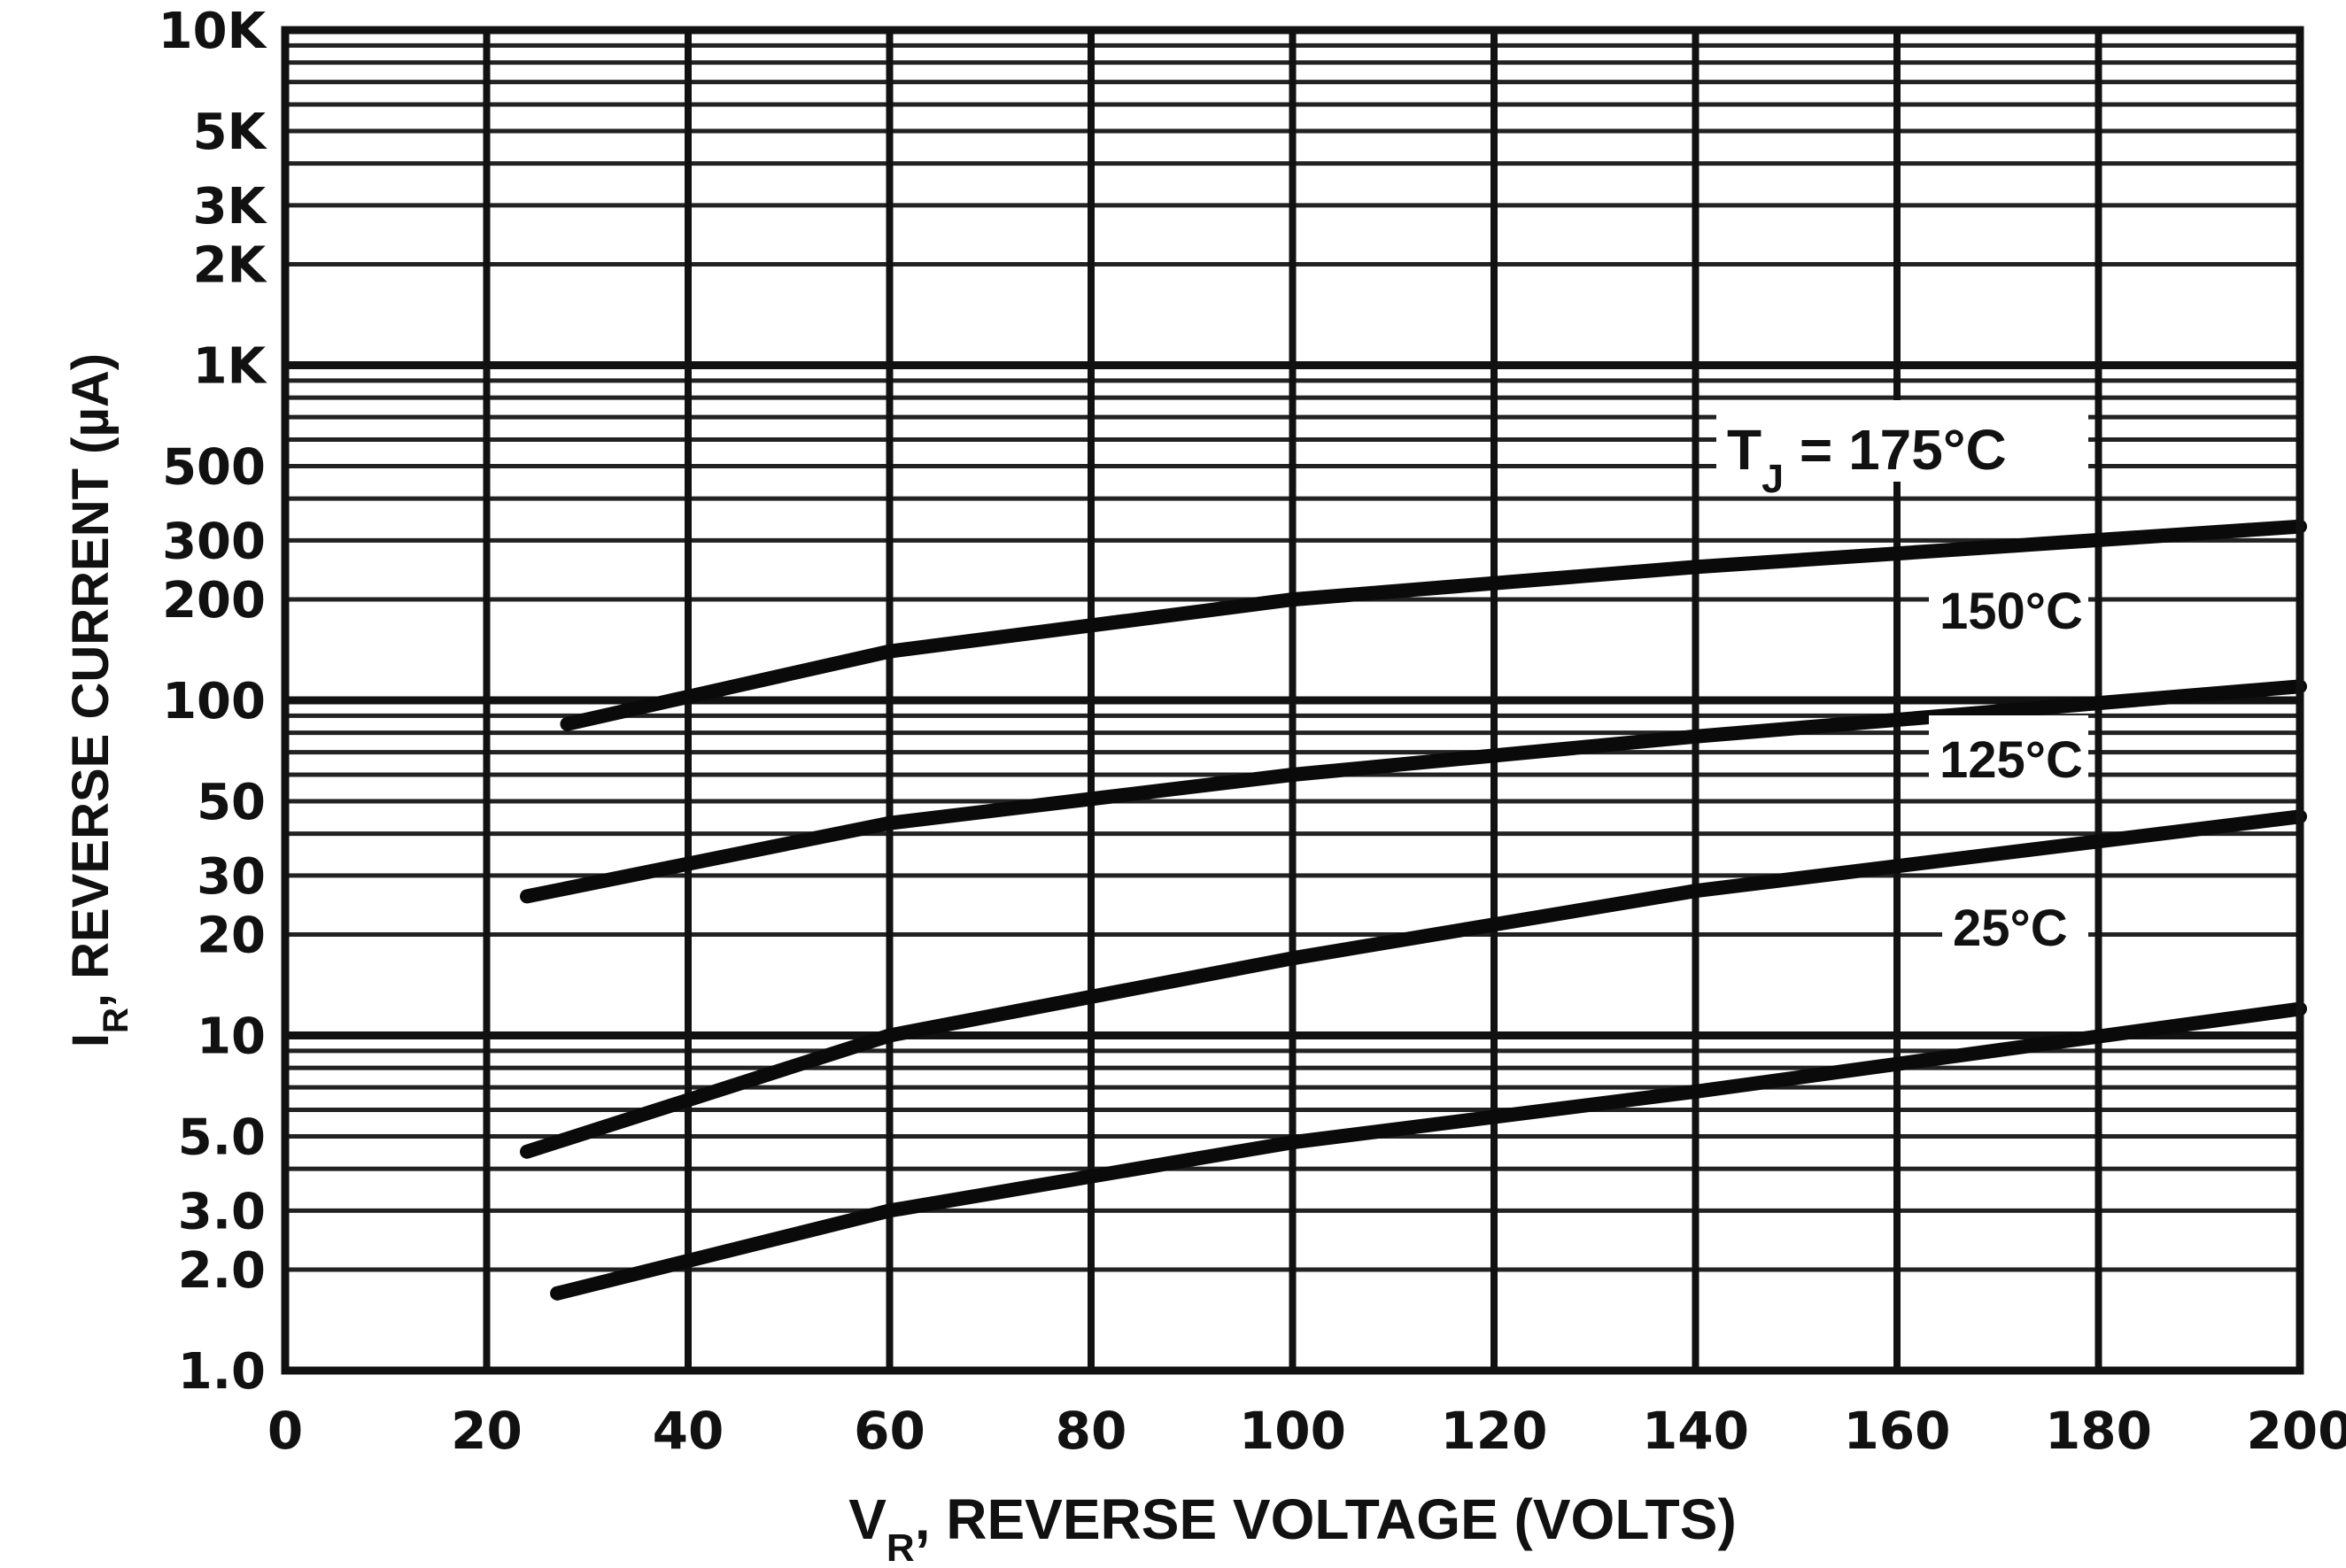  Describe the element at coordinates (1867, 460) in the screenshot. I see `series-label: TJ = 175°C` at that location.